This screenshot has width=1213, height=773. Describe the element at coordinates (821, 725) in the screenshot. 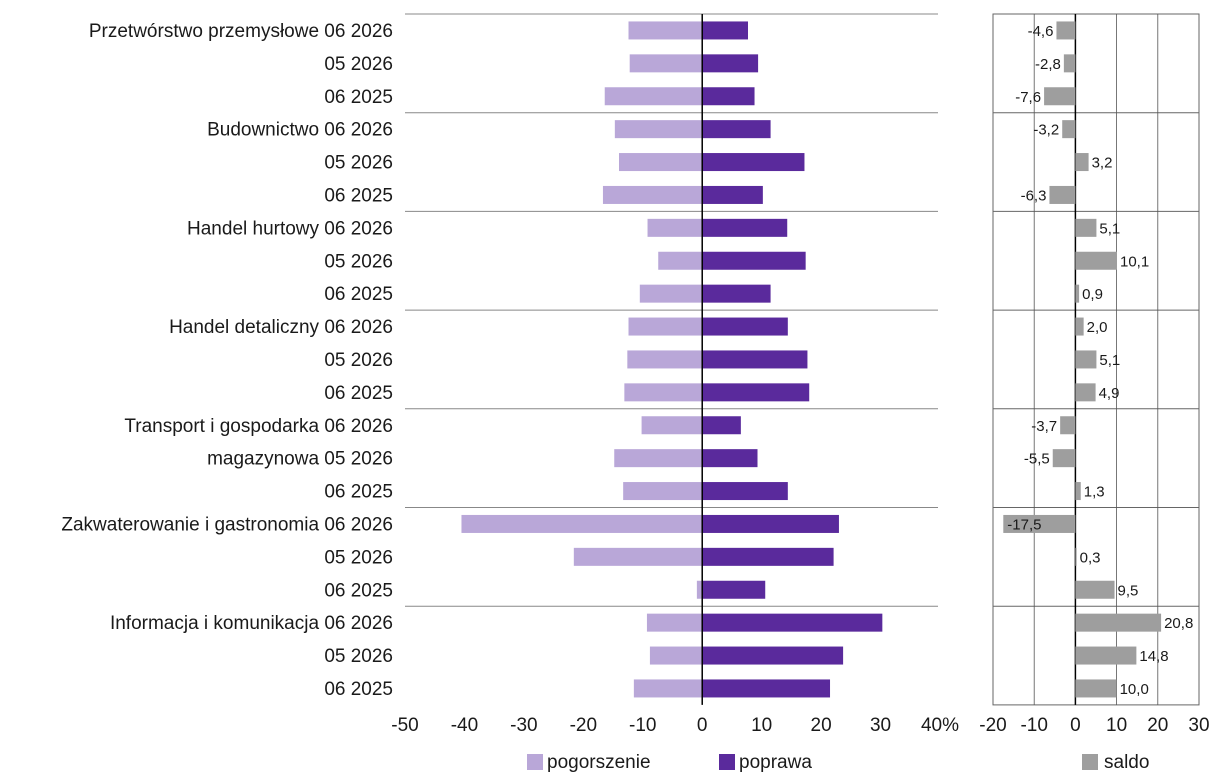

I see `x-tick-label: 20` at that location.